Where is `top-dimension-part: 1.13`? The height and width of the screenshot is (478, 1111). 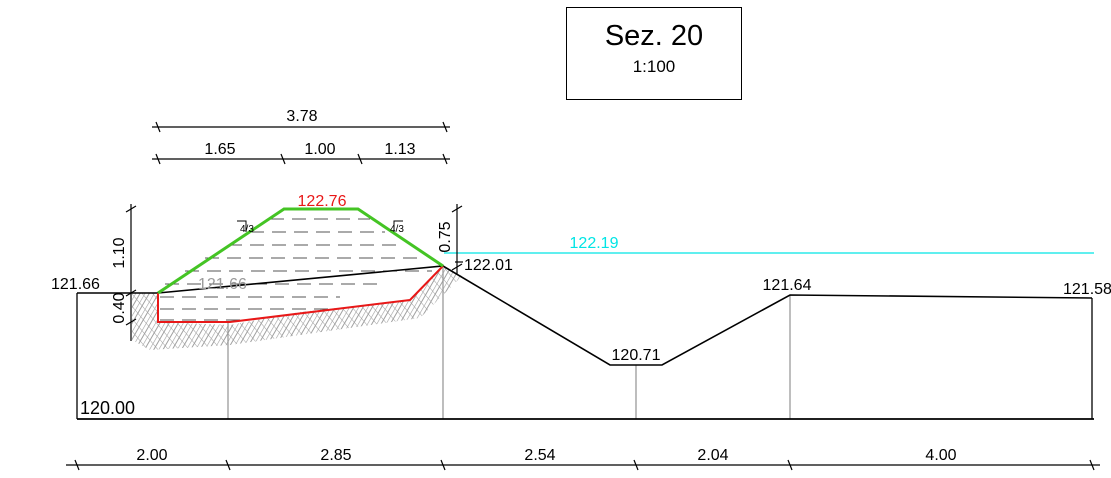
top-dimension-part: 1.13 is located at coordinates (399, 149).